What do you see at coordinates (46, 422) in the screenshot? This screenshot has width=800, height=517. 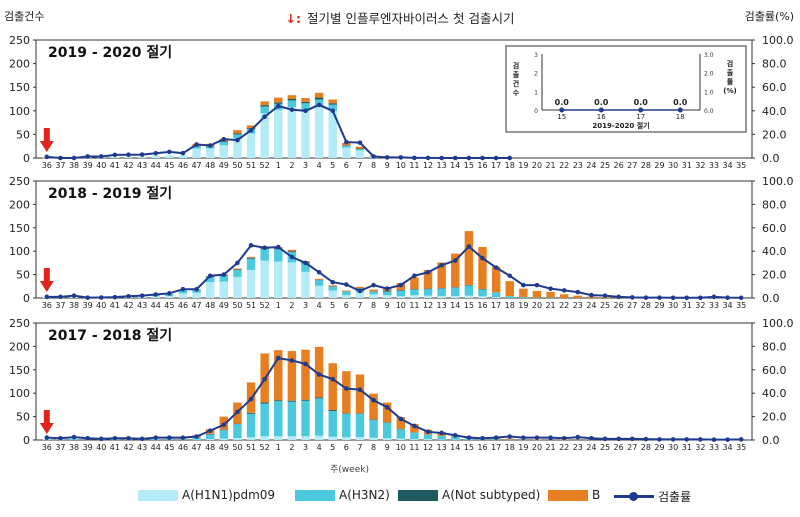 I see `first-detection-arrow` at bounding box center [46, 422].